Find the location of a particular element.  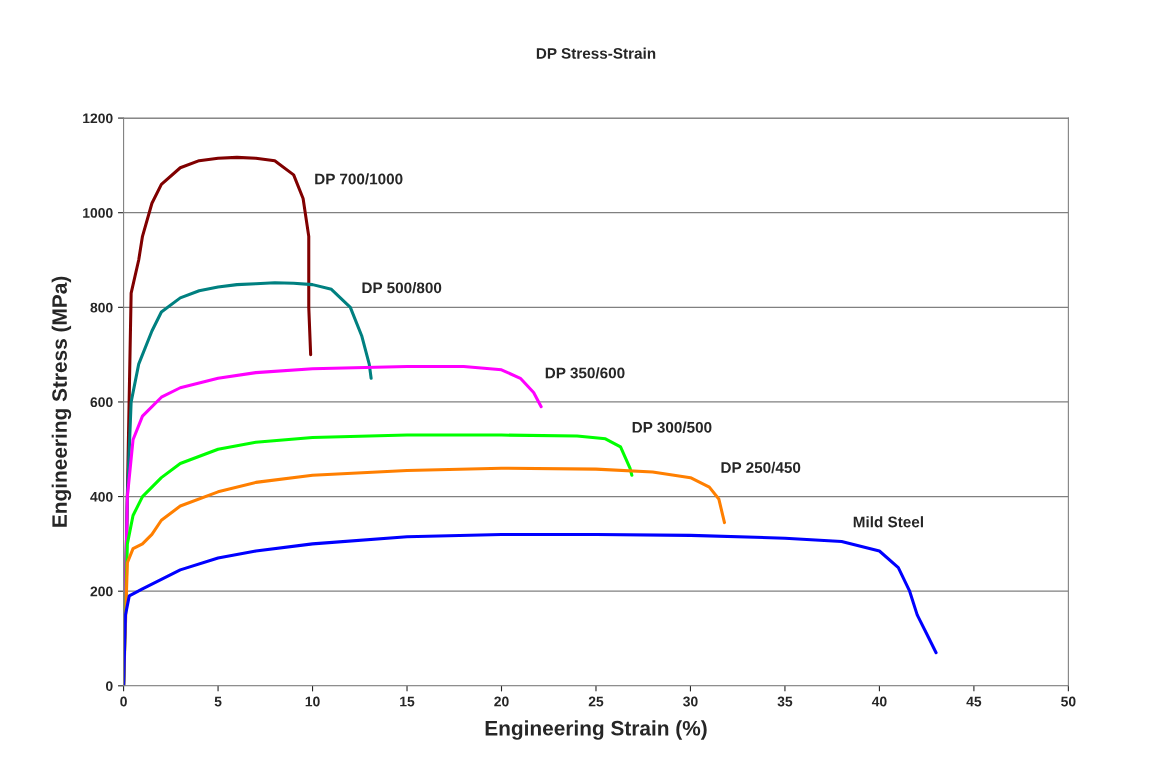

x-tick-label: 35 is located at coordinates (785, 701).